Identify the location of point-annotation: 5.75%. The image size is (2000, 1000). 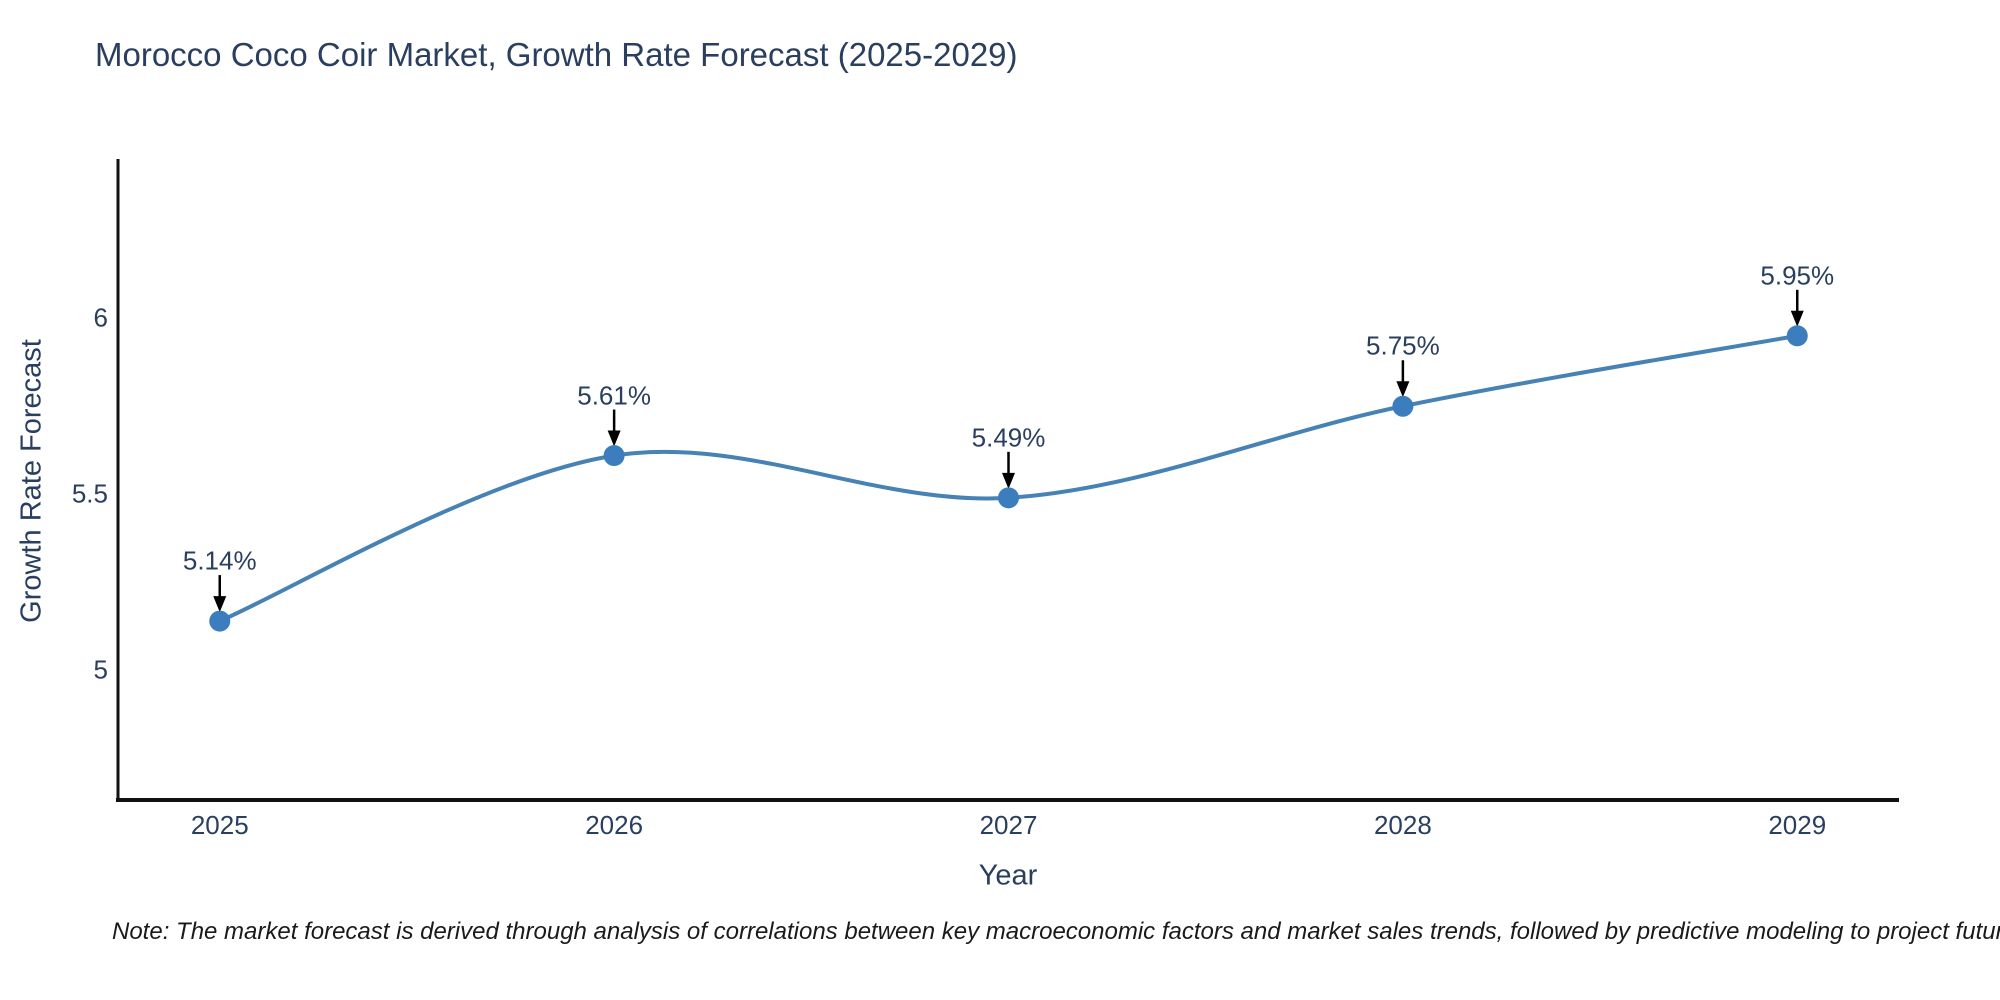
(1403, 345).